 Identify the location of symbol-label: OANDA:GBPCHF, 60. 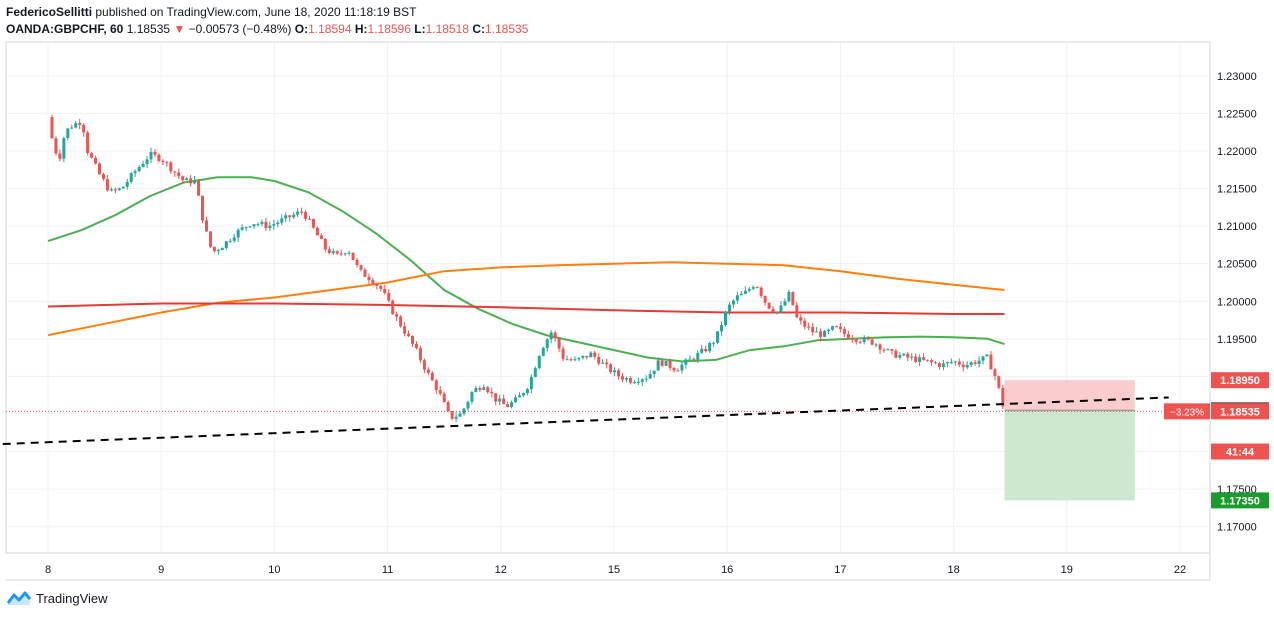
(65, 29).